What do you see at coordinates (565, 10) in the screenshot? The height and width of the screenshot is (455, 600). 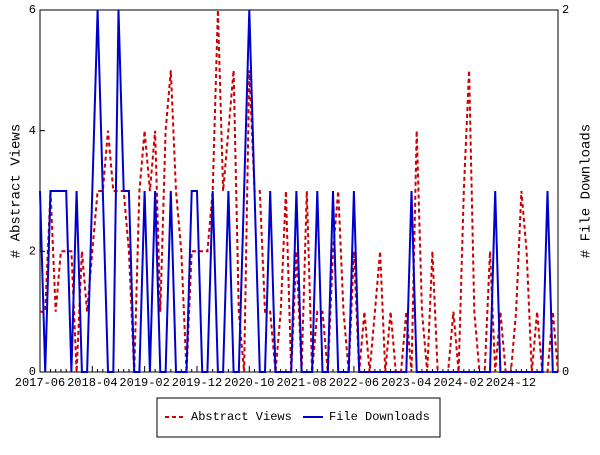 I see `y2-tick-label: 2` at bounding box center [565, 10].